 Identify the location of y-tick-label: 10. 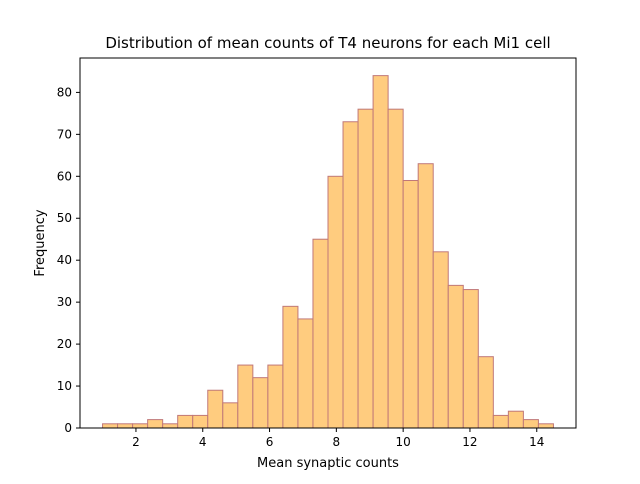
(64, 386).